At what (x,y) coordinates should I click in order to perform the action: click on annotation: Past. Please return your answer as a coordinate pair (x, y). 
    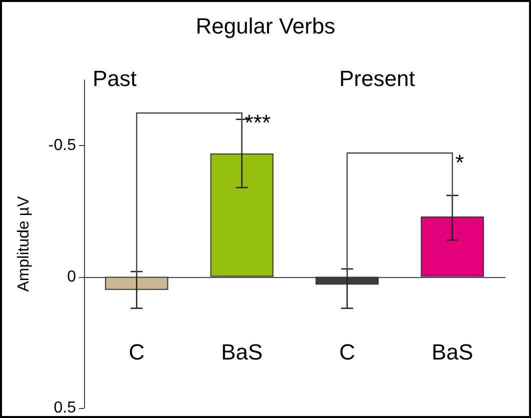
    Looking at the image, I should click on (114, 78).